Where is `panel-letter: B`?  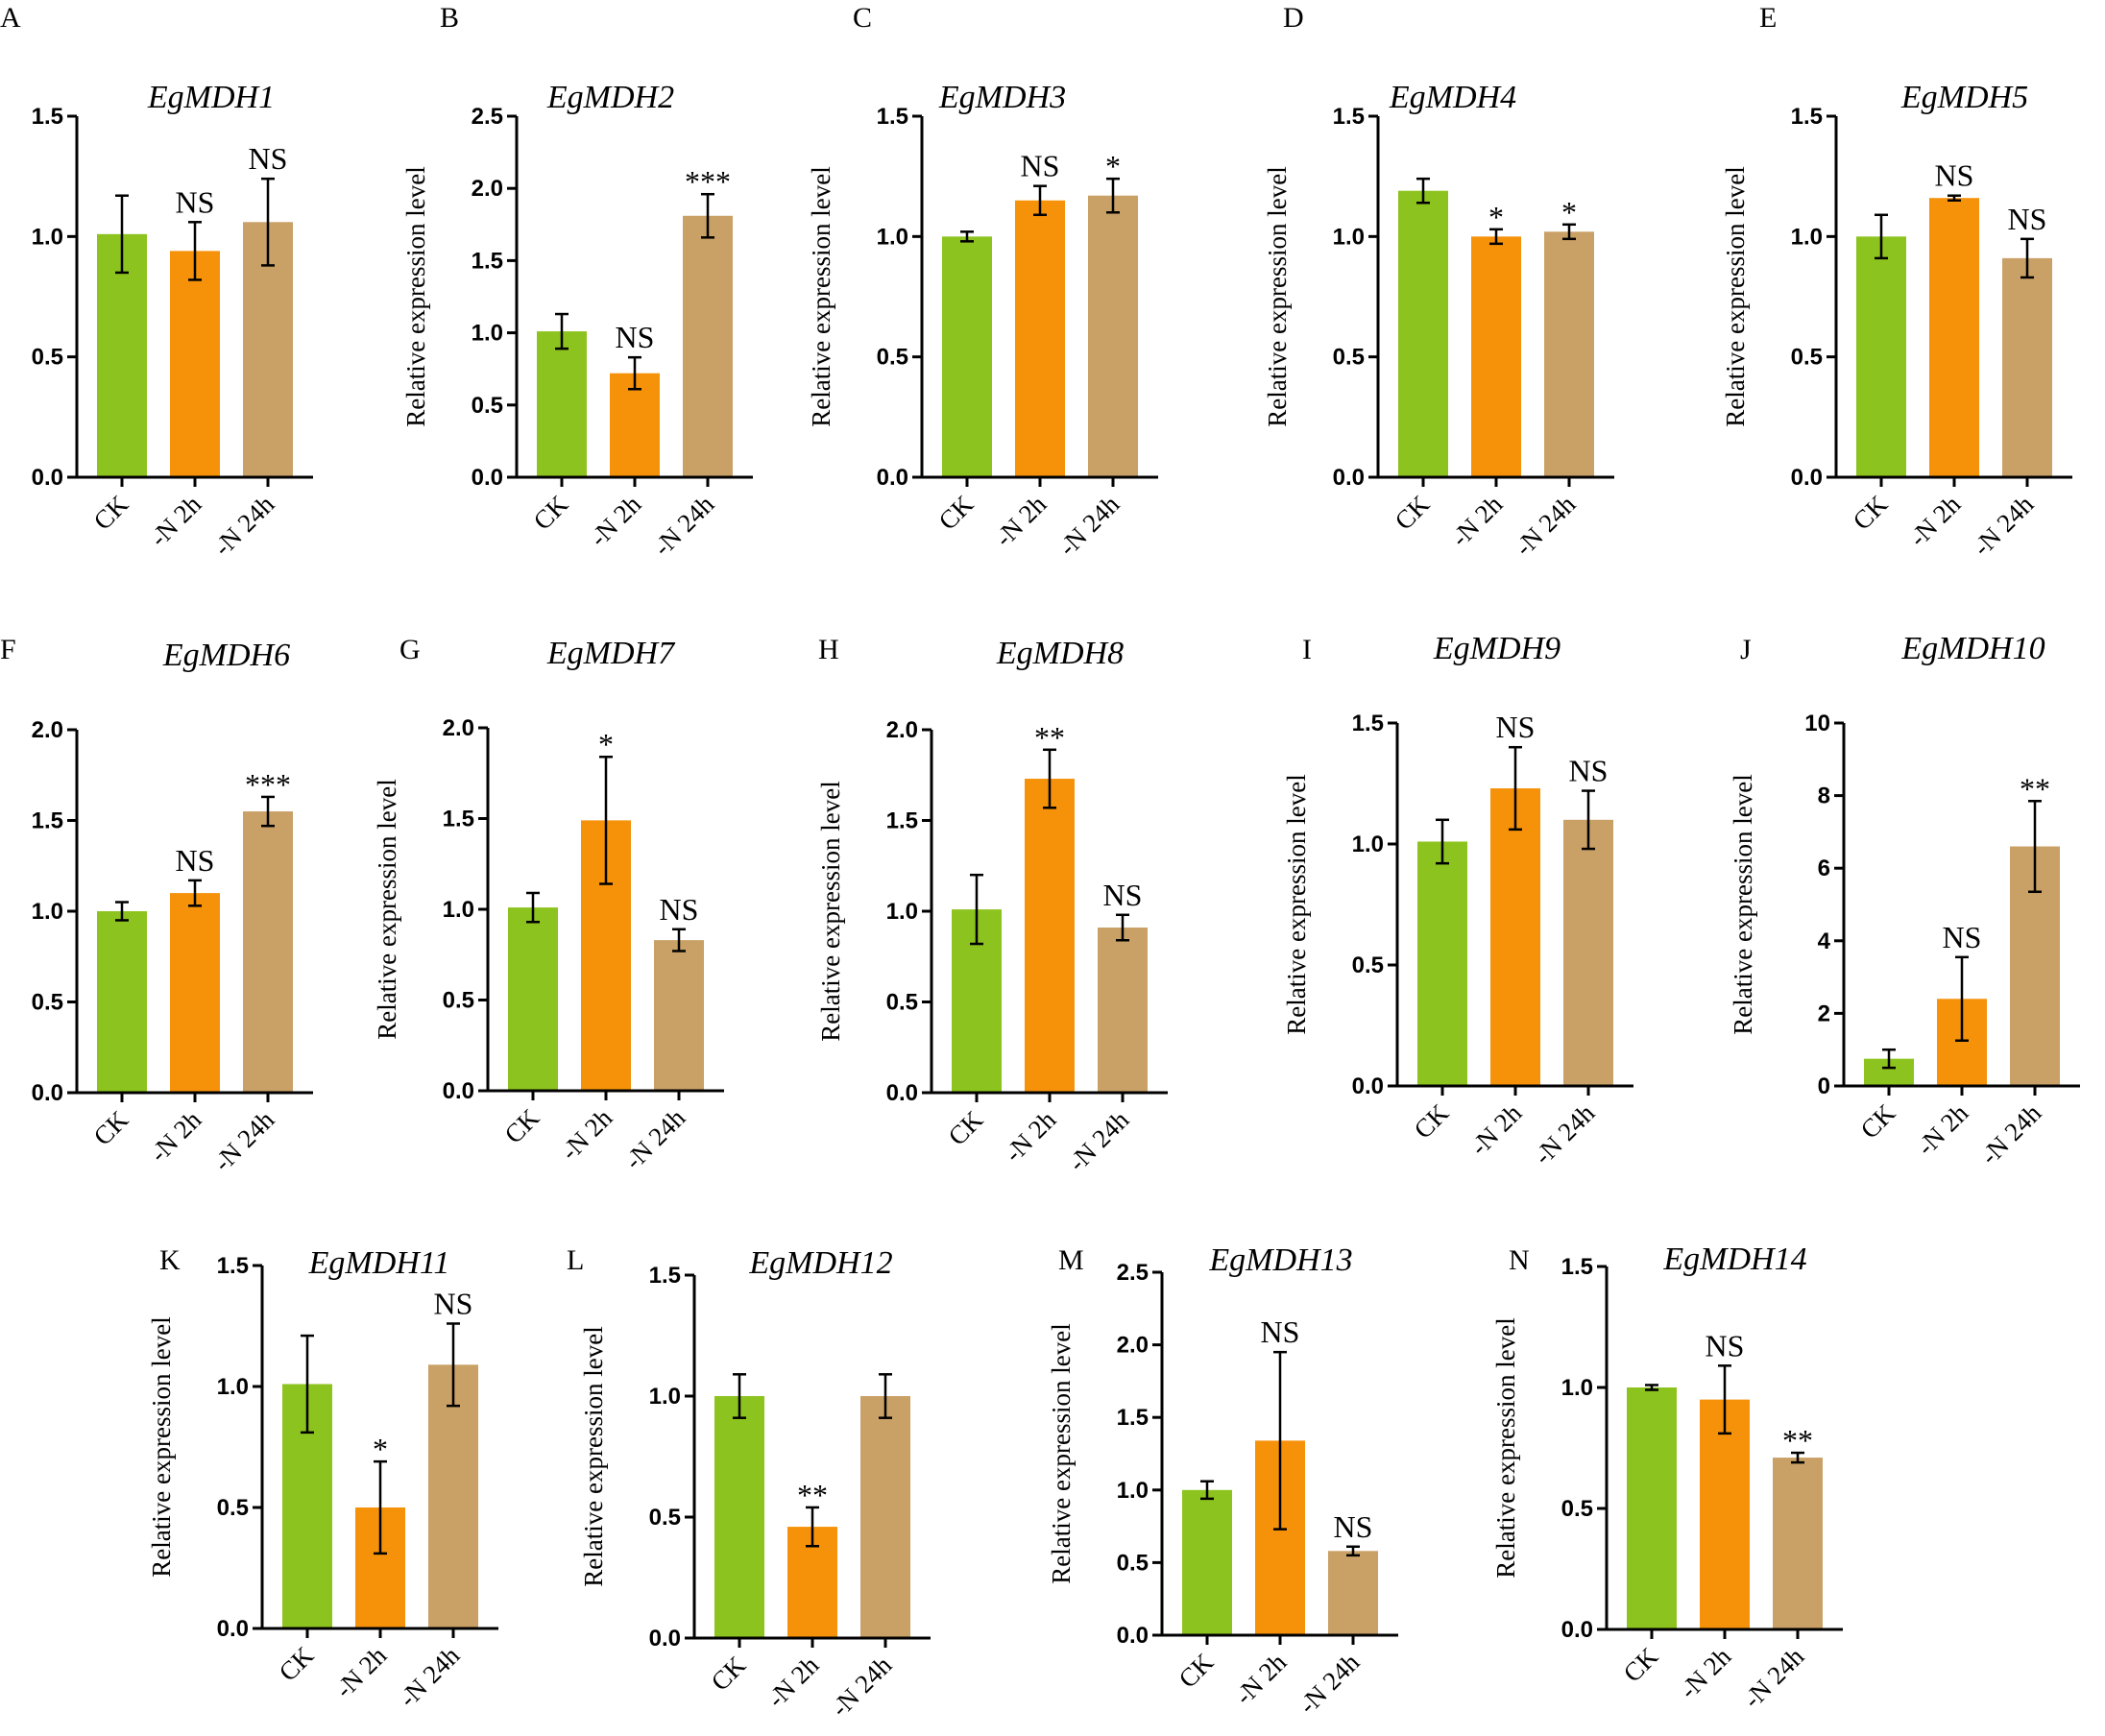 panel-letter: B is located at coordinates (450, 18).